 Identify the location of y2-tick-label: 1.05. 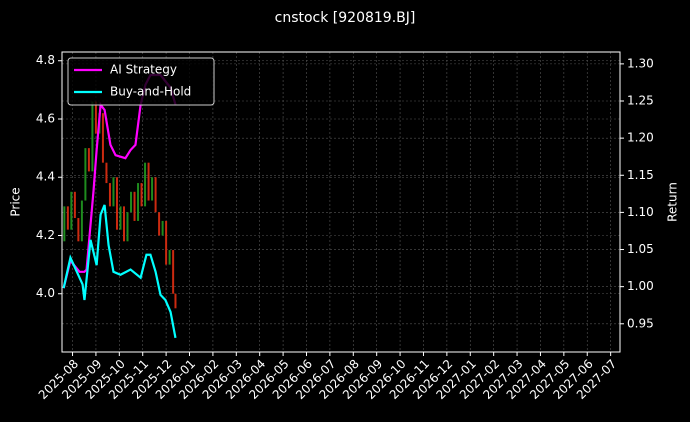
(640, 249).